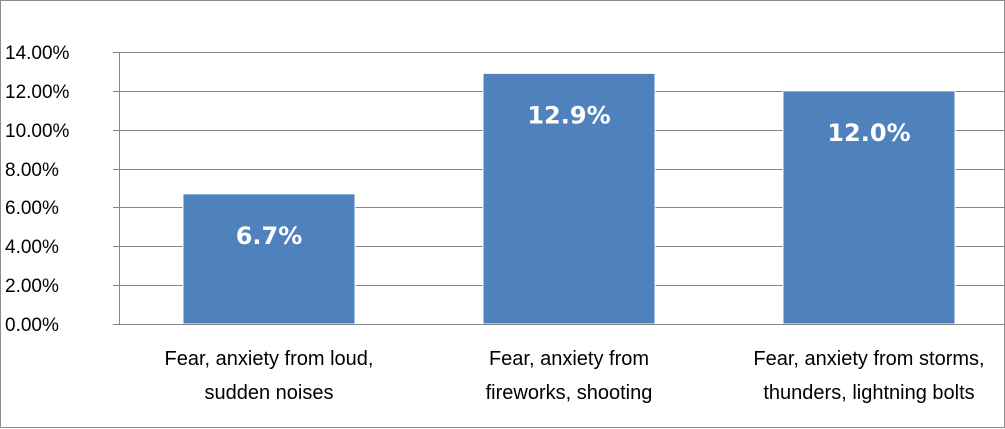  I want to click on x-category-label: sudden noises, so click(269, 393).